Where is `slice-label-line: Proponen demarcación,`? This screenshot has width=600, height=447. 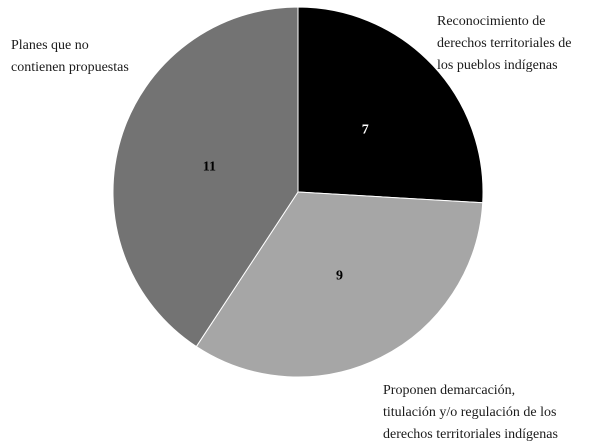 slice-label-line: Proponen demarcación, is located at coordinates (449, 390).